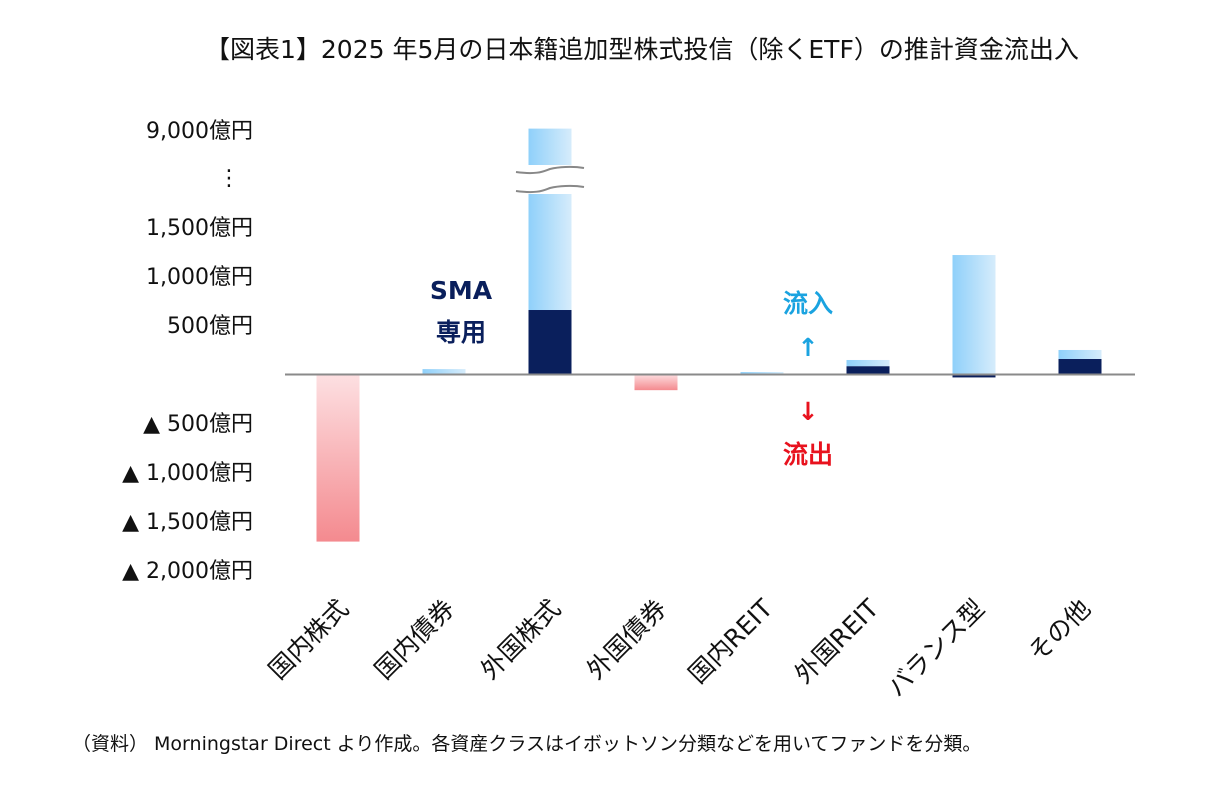 This screenshot has height=788, width=1219. Describe the element at coordinates (520, 639) in the screenshot. I see `x-tick-label: 外国株式` at that location.